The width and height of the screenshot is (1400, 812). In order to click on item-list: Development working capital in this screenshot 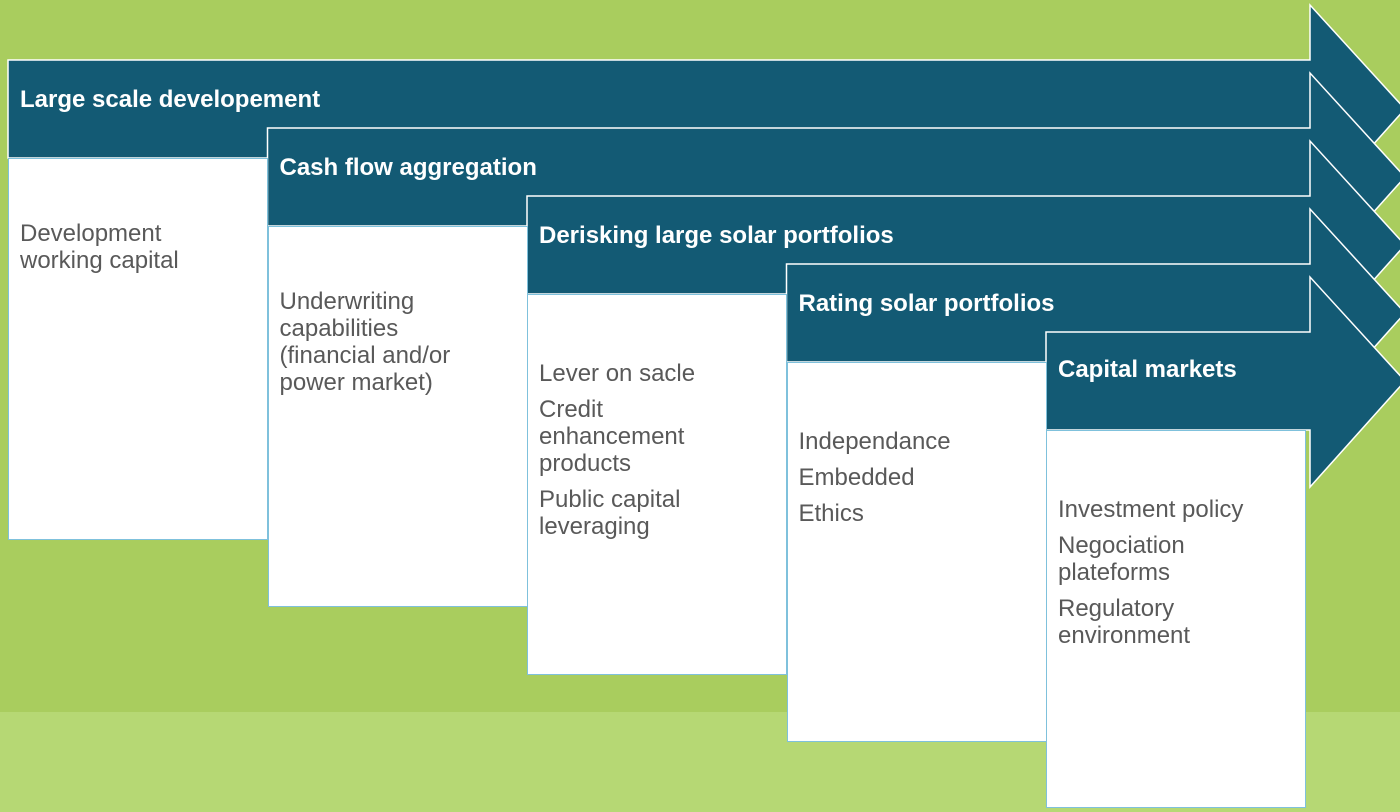, I will do `click(125, 251)`.